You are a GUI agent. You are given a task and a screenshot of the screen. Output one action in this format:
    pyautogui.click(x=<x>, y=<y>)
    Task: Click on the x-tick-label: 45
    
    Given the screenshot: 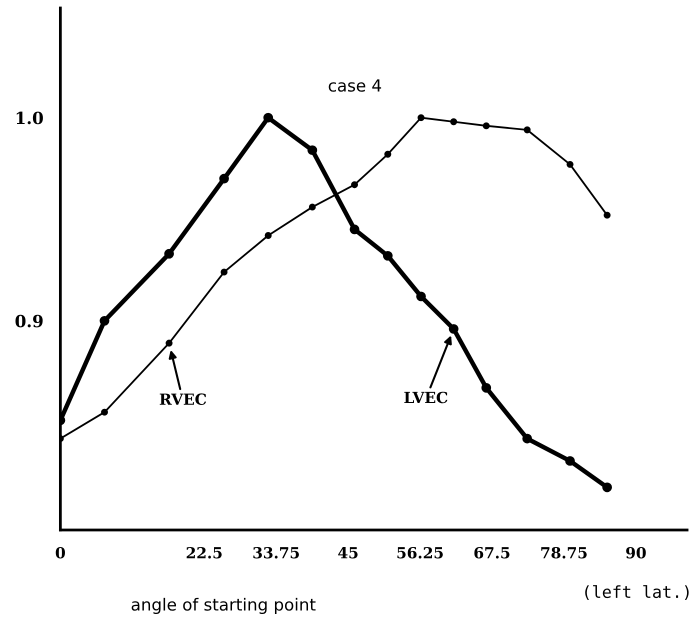 What is the action you would take?
    pyautogui.click(x=348, y=552)
    